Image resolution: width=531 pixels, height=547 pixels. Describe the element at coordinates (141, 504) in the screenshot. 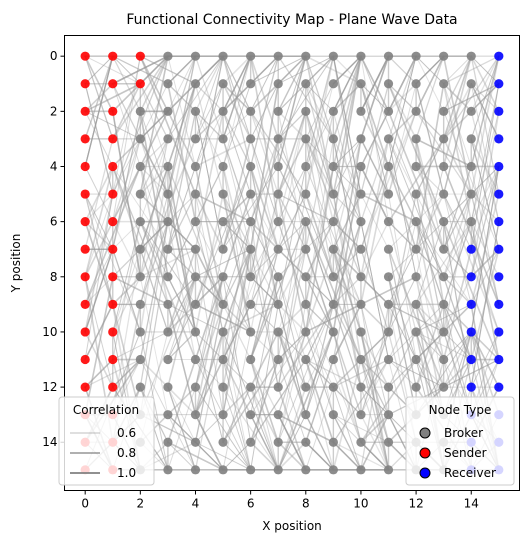

I see `x-tick-label: 2` at that location.